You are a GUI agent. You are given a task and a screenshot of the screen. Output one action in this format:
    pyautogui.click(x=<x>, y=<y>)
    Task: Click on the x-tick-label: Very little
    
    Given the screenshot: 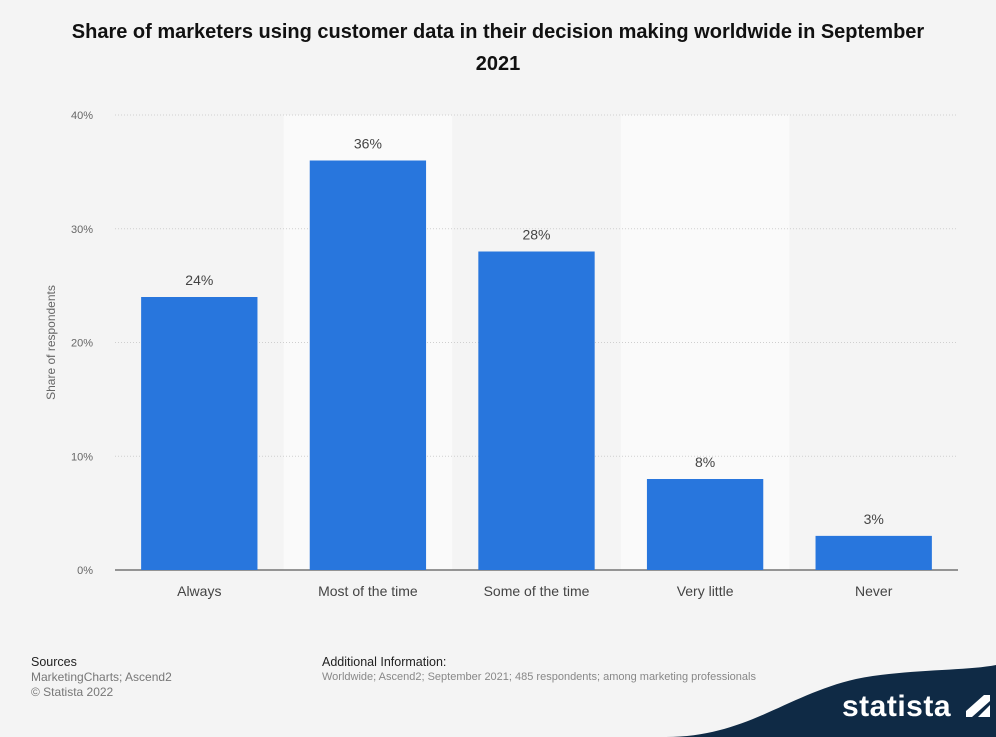 What is the action you would take?
    pyautogui.click(x=705, y=591)
    